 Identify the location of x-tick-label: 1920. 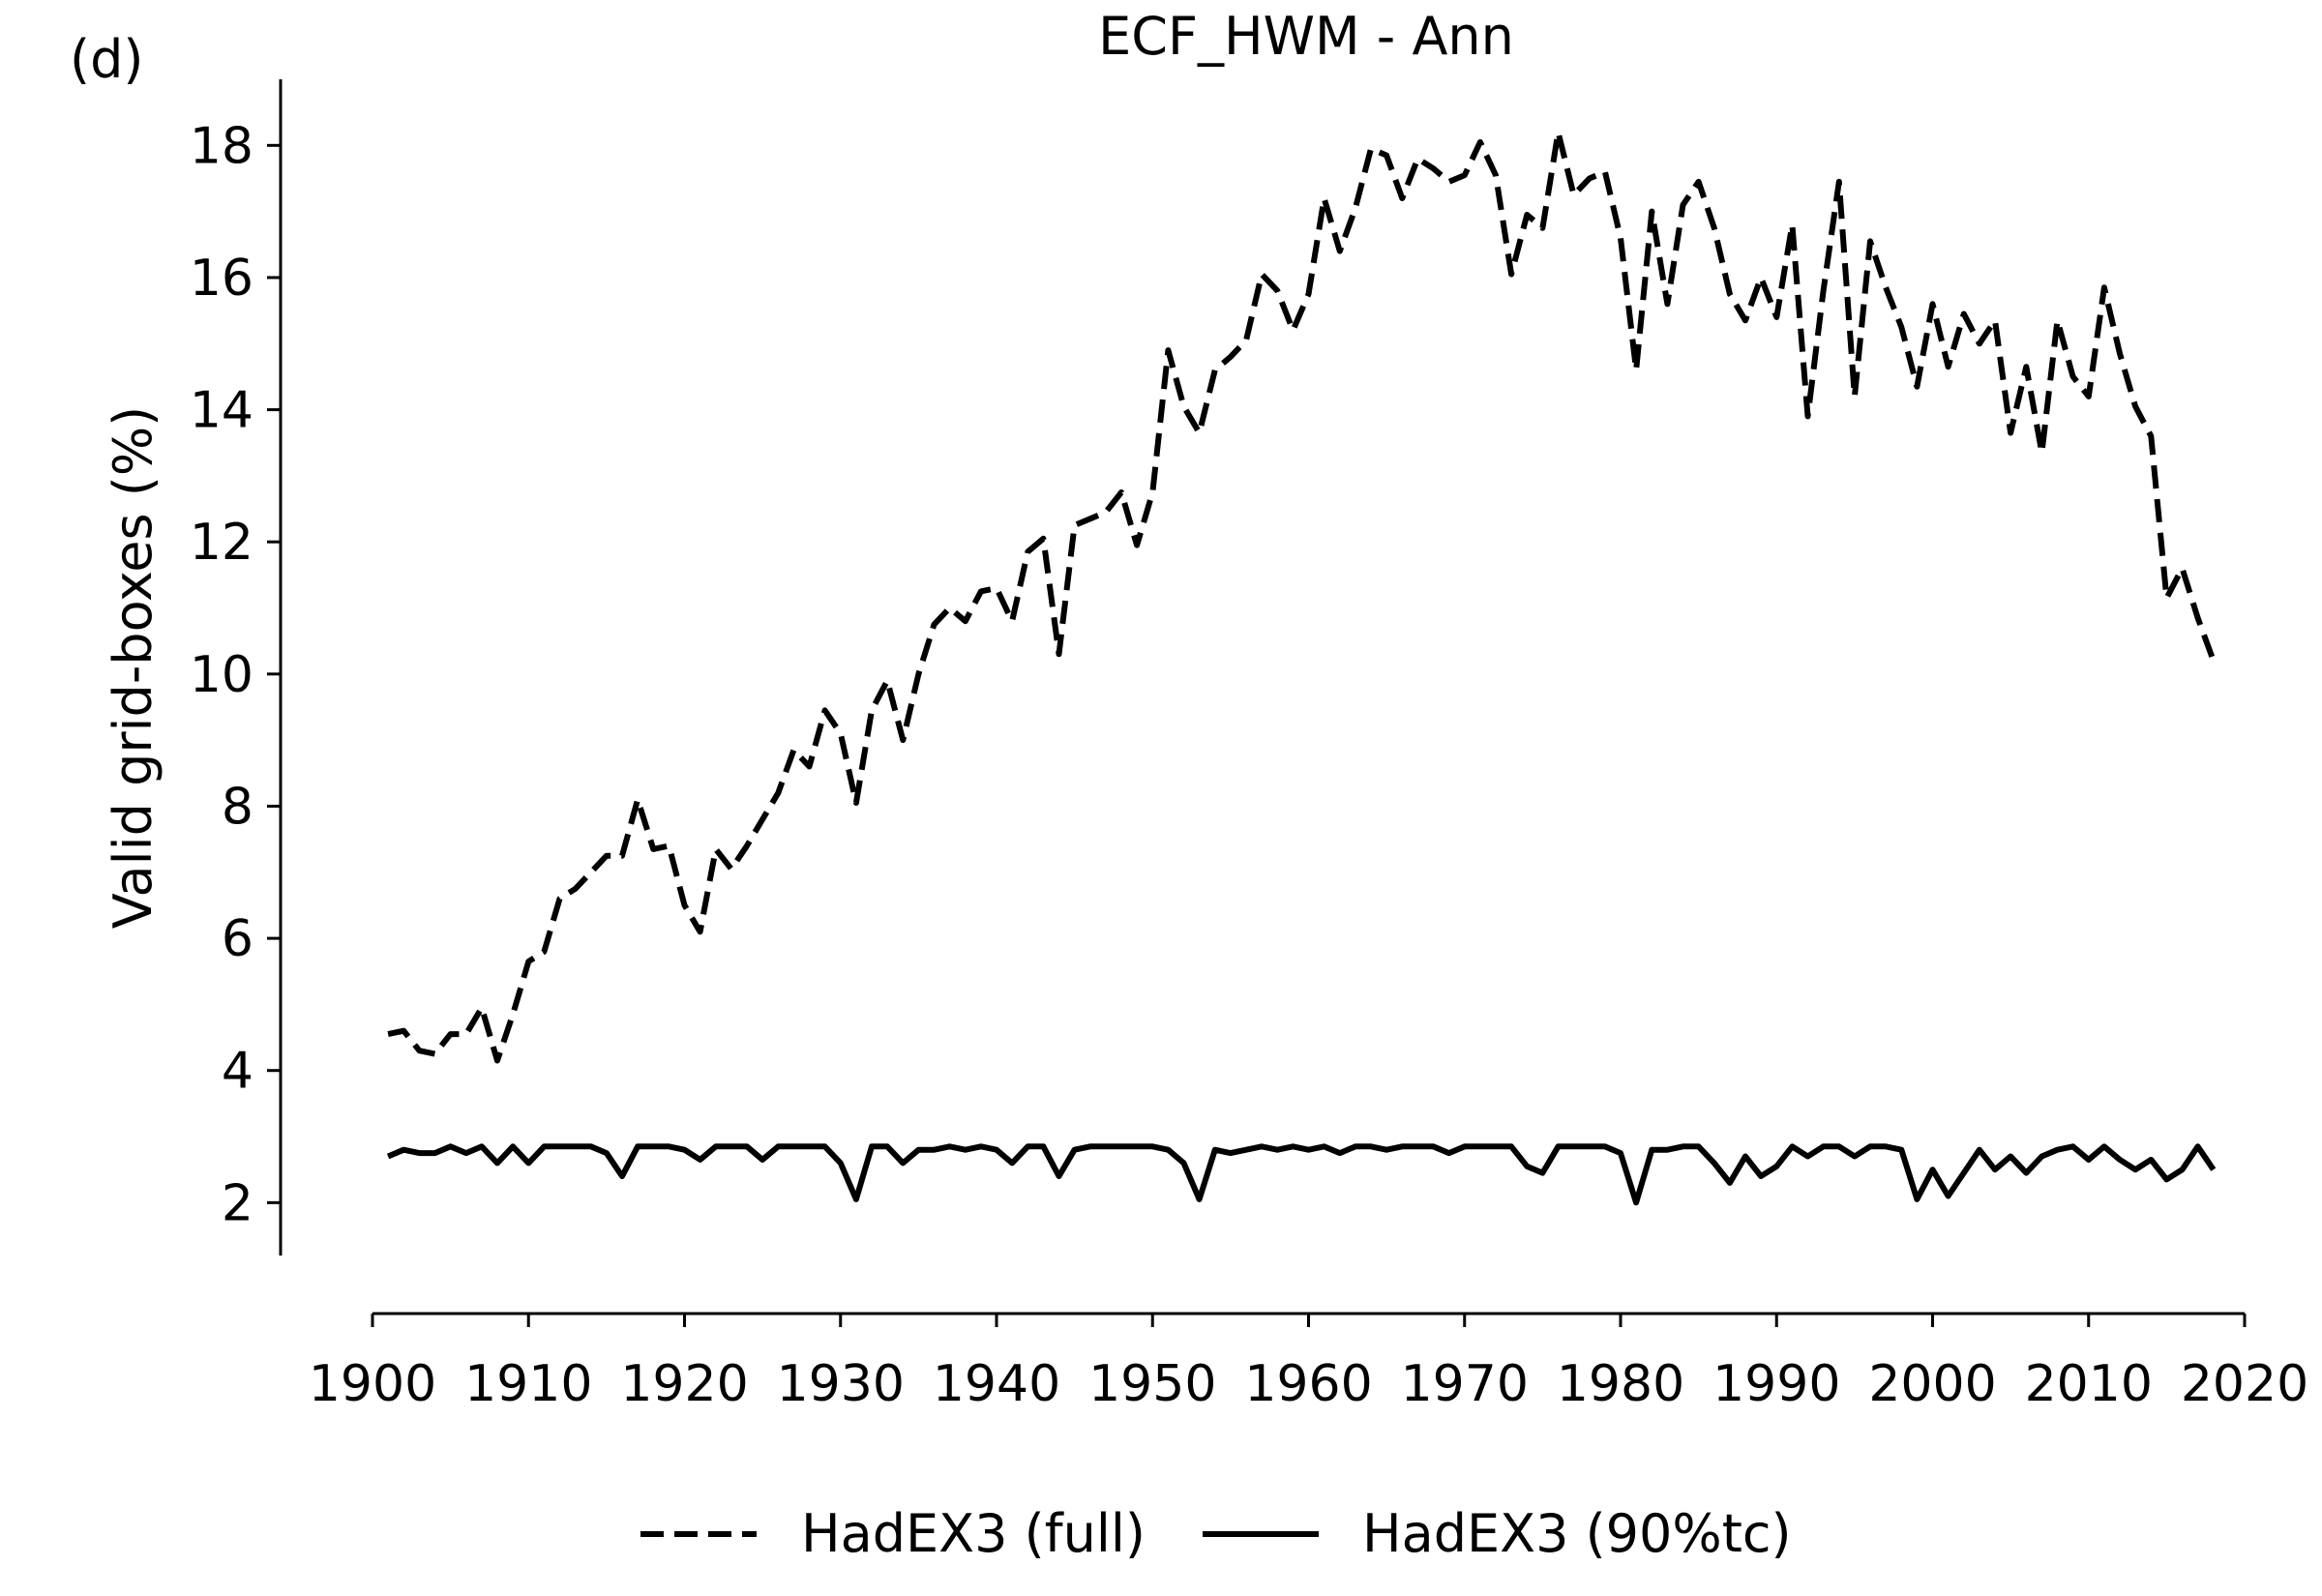
(684, 1384).